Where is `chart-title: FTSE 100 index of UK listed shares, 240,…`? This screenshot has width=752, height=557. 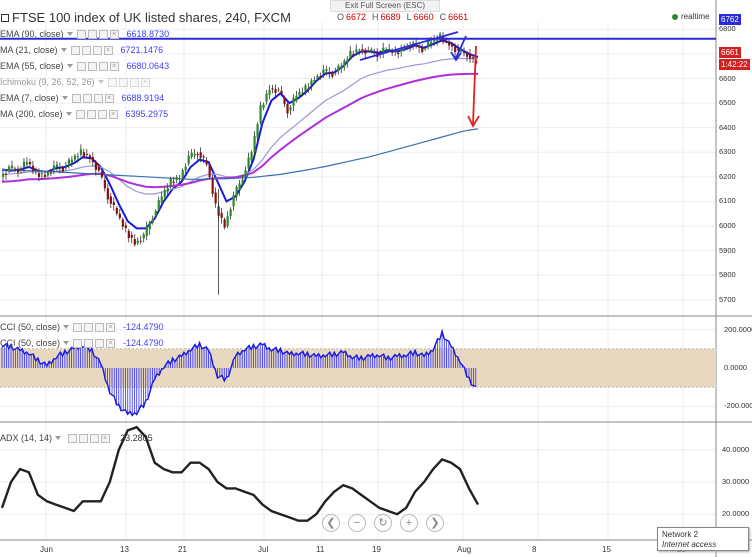 chart-title: FTSE 100 index of UK listed shares, 240,… is located at coordinates (145, 17).